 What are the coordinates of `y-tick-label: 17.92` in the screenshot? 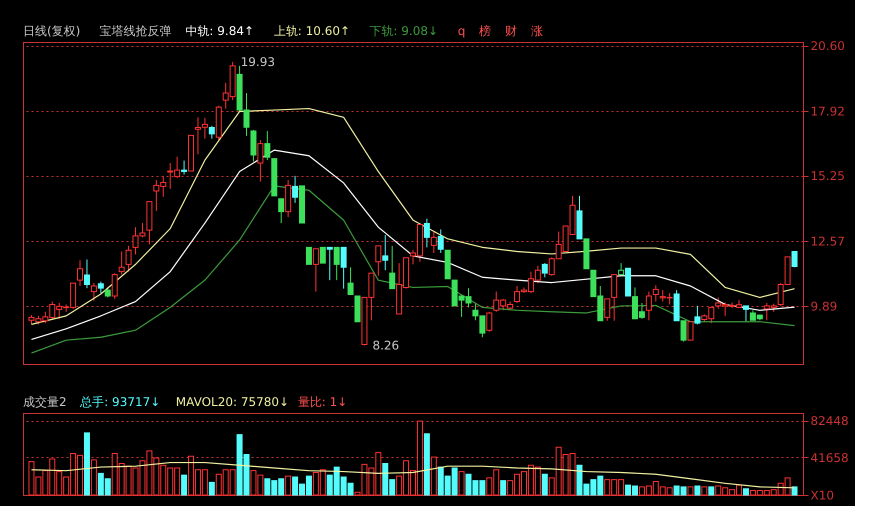 It's located at (827, 111).